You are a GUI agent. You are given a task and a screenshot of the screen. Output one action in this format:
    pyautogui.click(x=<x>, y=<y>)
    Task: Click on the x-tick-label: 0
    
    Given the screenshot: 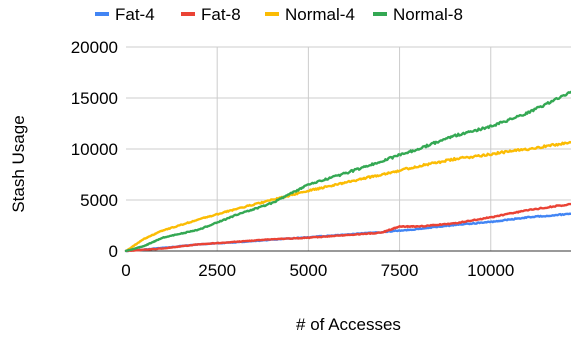 What is the action you would take?
    pyautogui.click(x=125, y=270)
    